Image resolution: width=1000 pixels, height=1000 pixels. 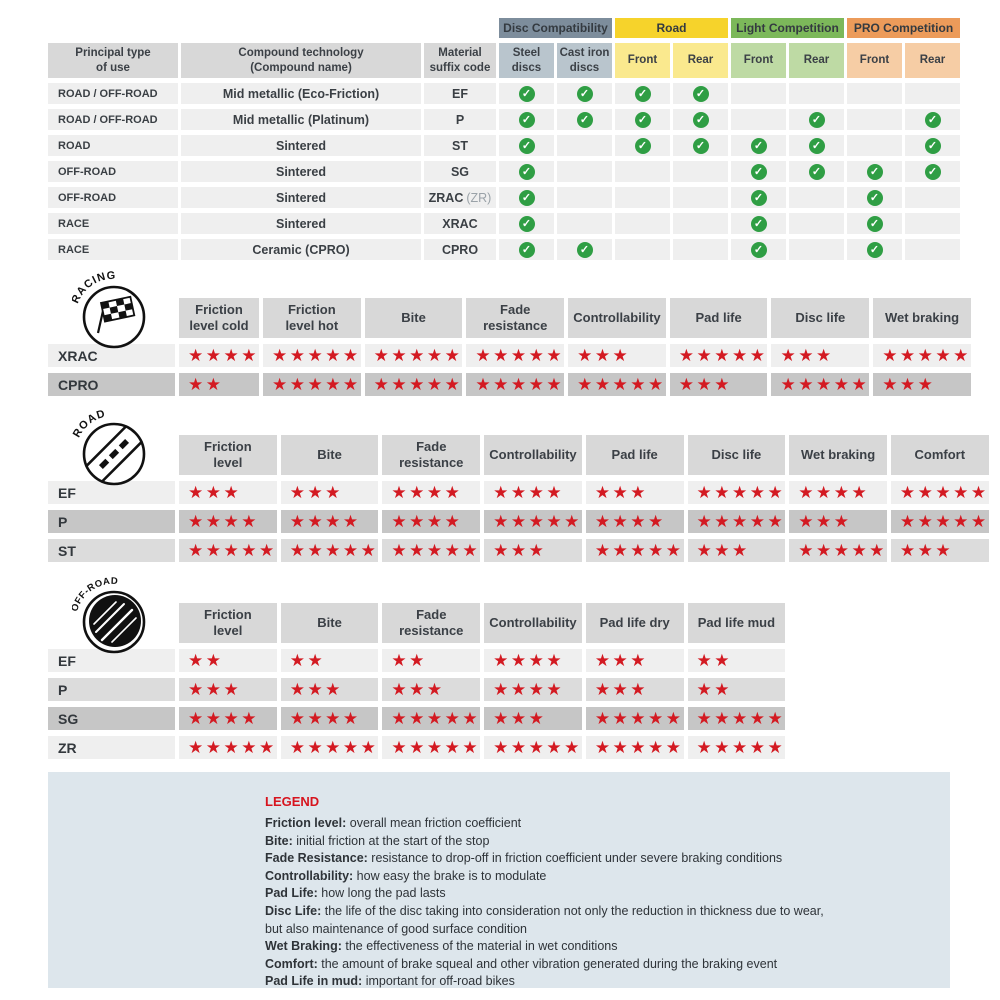 I want to click on tech-cell: Mid metallic (Platinum), so click(x=301, y=119).